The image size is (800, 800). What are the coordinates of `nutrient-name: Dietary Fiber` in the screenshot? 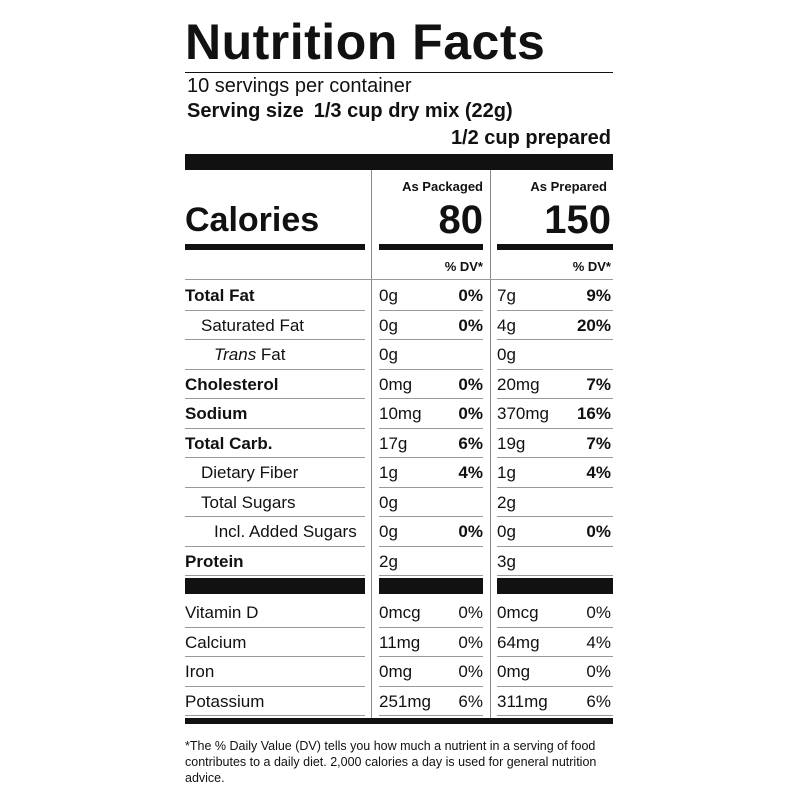 It's located at (250, 472).